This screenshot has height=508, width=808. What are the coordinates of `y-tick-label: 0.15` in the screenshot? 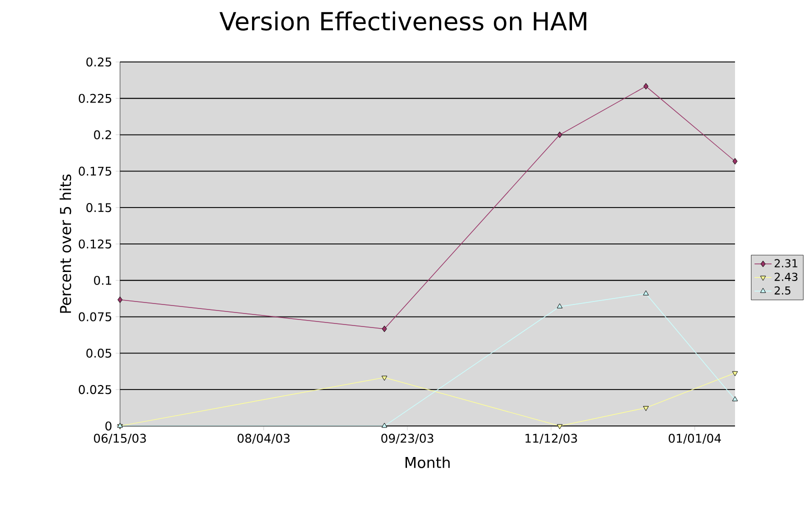 It's located at (99, 207).